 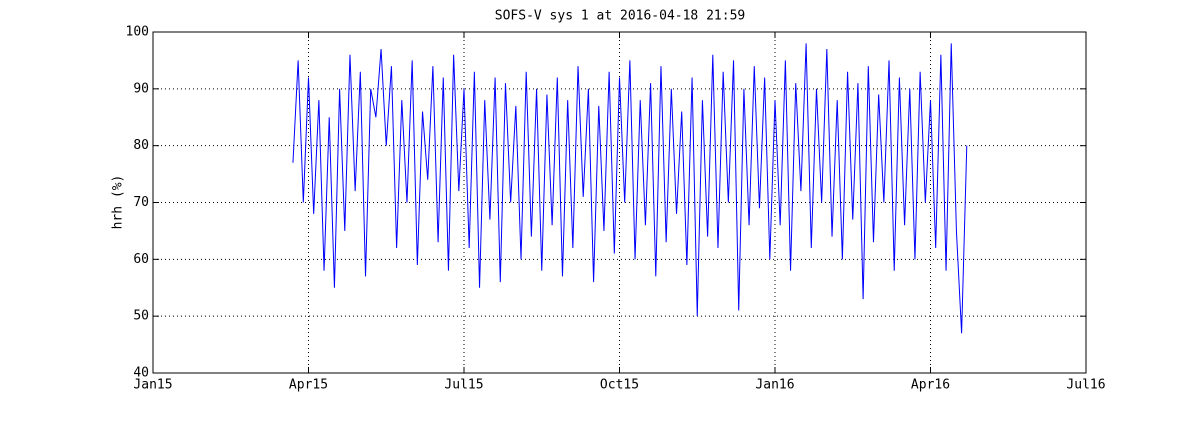 I want to click on y-tick-label: 60, so click(x=141, y=259).